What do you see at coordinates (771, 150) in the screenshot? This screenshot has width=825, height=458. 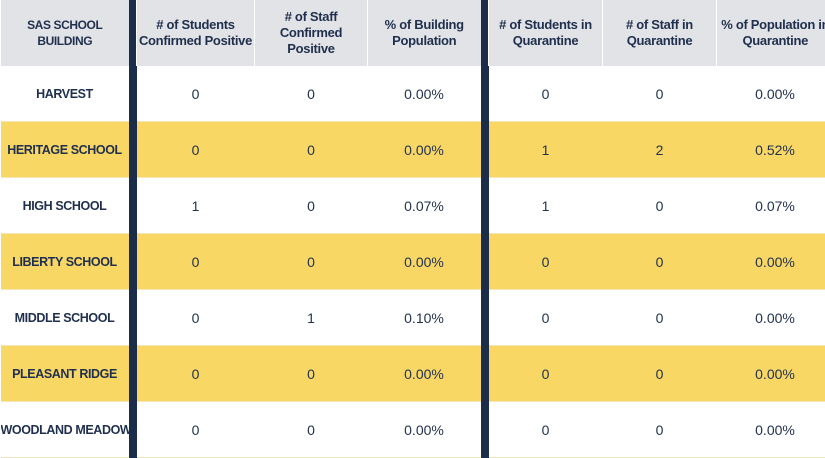 I see `quarantine-pct-cell: 0.52%` at bounding box center [771, 150].